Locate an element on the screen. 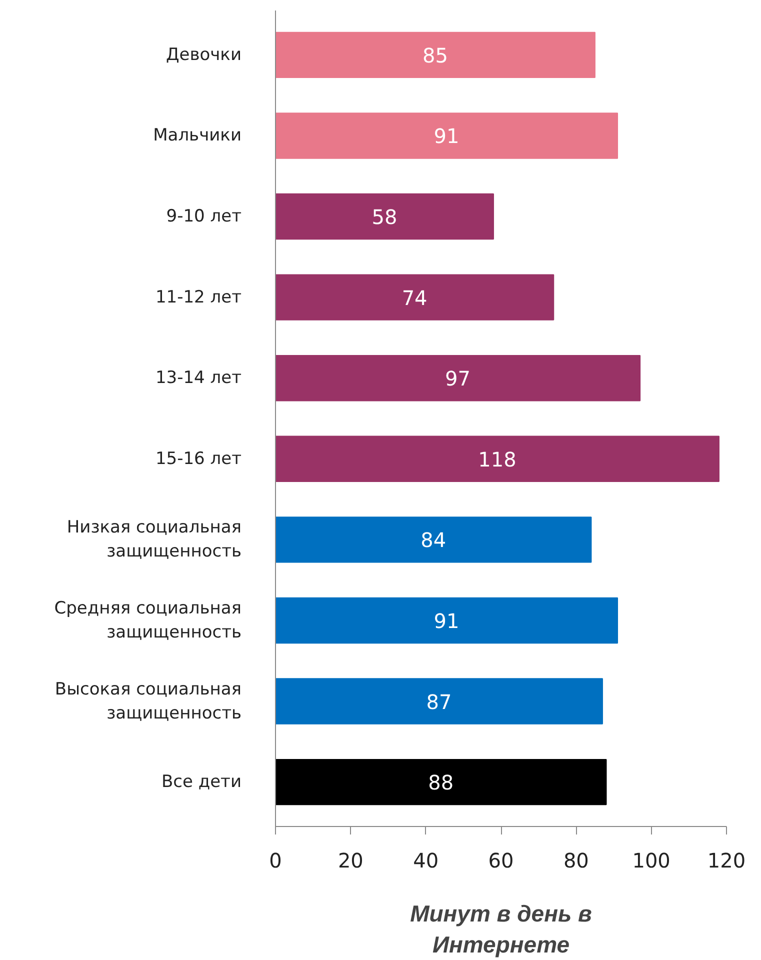  y-tick-label: 9-10 лет is located at coordinates (204, 216).